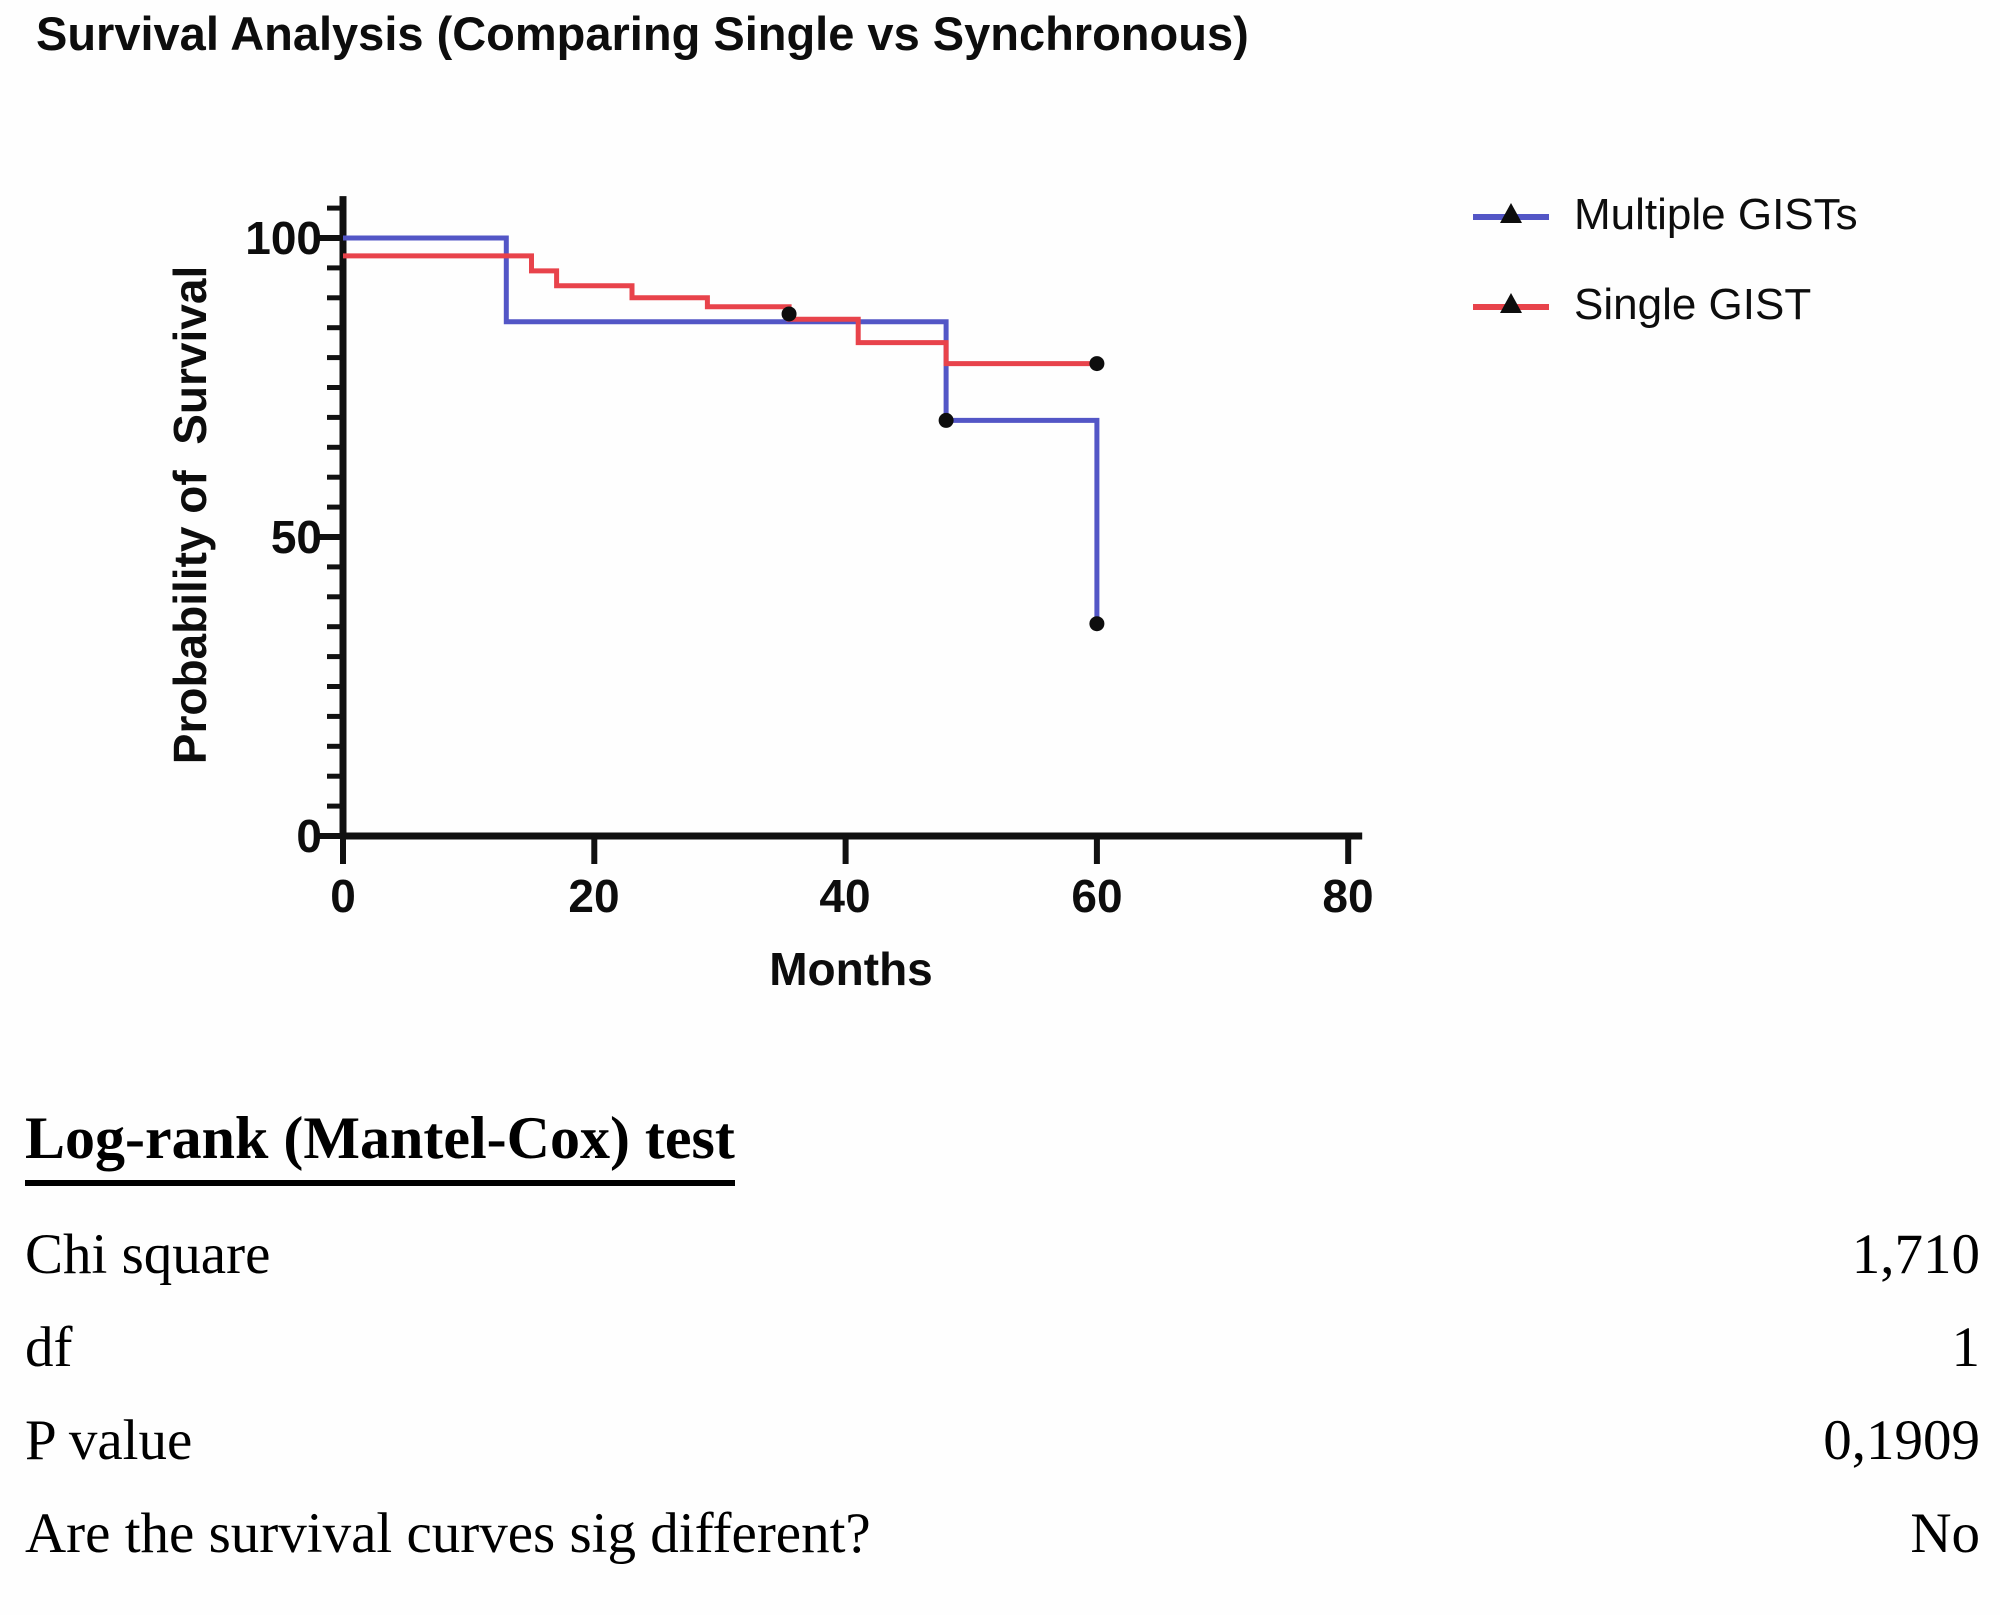  What do you see at coordinates (1915, 1254) in the screenshot?
I see `chi-square-value: 1,710` at bounding box center [1915, 1254].